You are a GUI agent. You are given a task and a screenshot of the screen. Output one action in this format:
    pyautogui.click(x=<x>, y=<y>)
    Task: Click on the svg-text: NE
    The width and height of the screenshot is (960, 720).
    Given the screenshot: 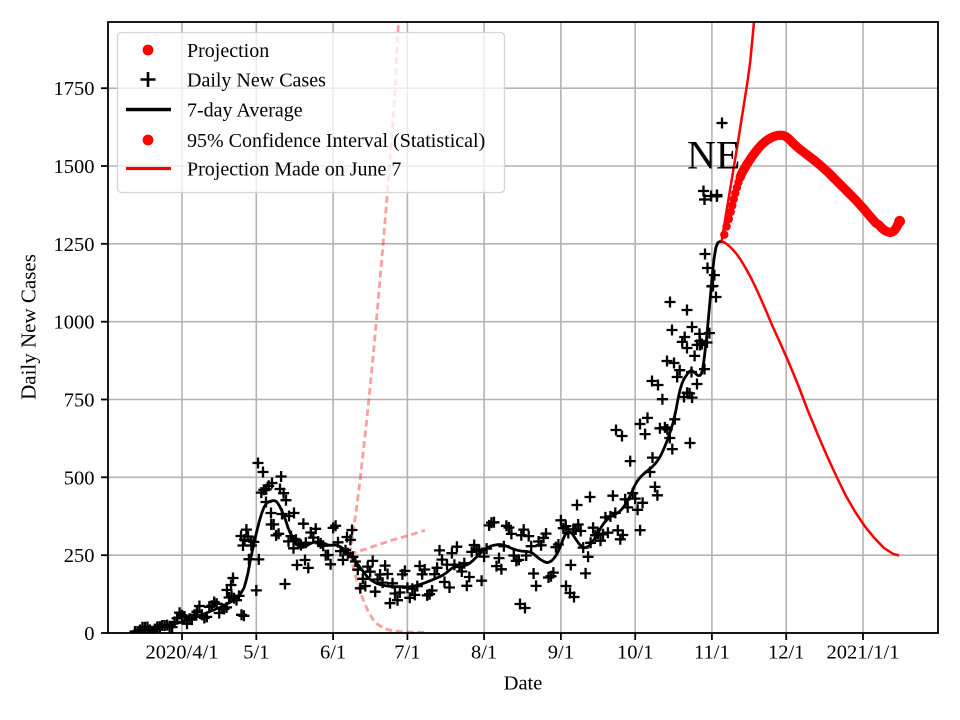 What is the action you would take?
    pyautogui.click(x=713, y=155)
    